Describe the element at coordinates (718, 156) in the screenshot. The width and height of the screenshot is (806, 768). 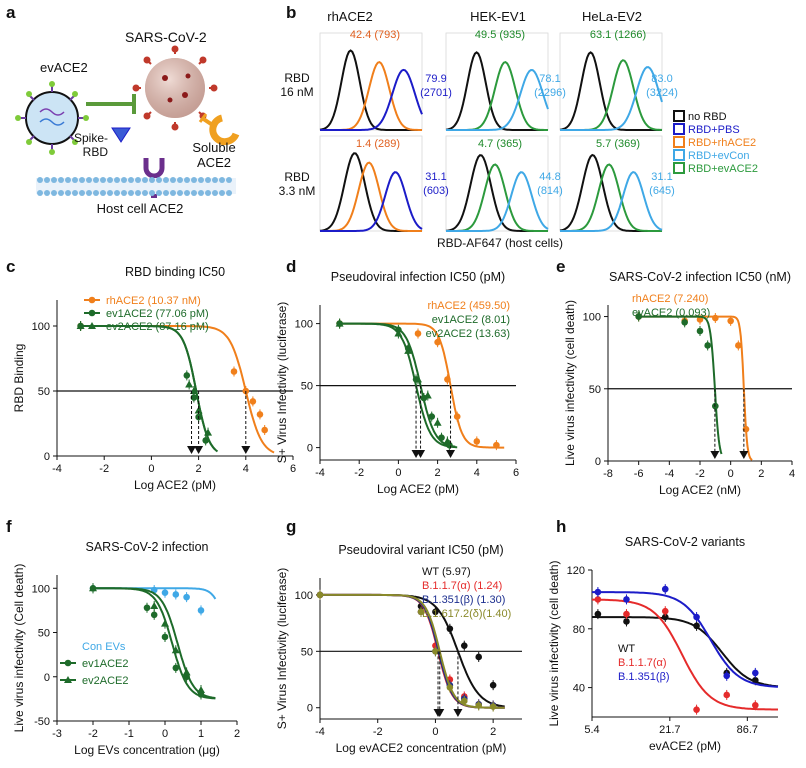
I see `legend-evcon: RBD+evCon` at that location.